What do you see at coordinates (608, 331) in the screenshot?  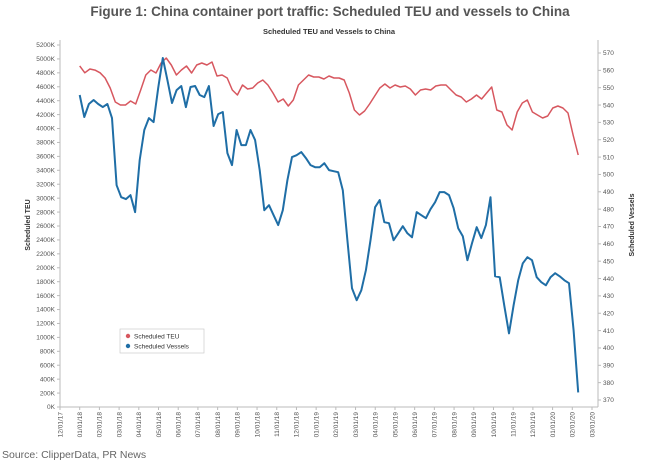 I see `right-tick-label: 410` at bounding box center [608, 331].